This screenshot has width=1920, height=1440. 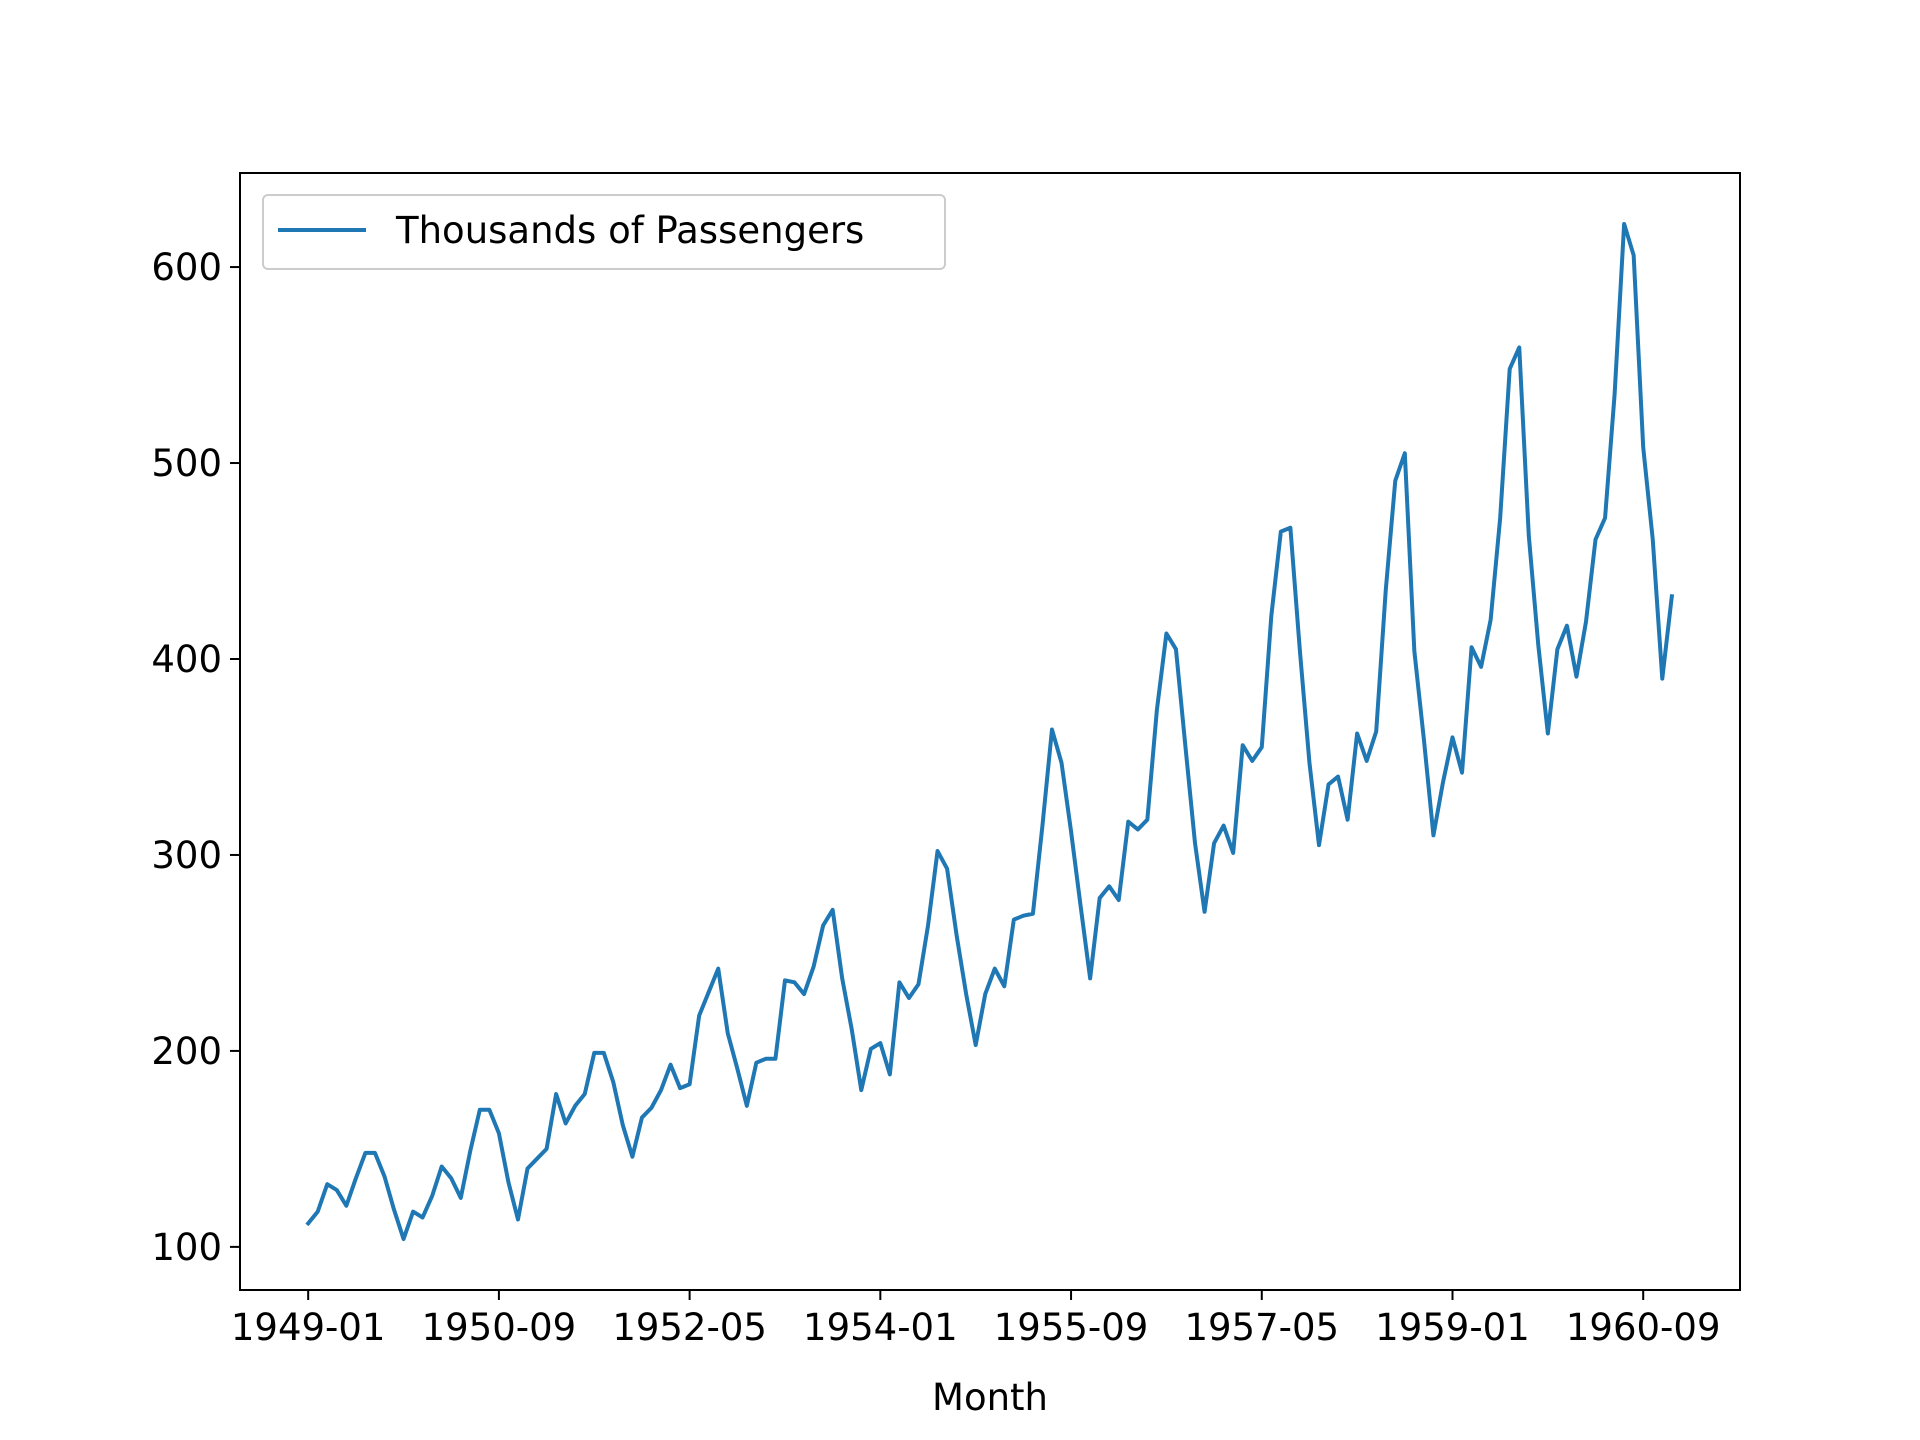 What do you see at coordinates (308, 1327) in the screenshot?
I see `x-tick-label: 1949-01` at bounding box center [308, 1327].